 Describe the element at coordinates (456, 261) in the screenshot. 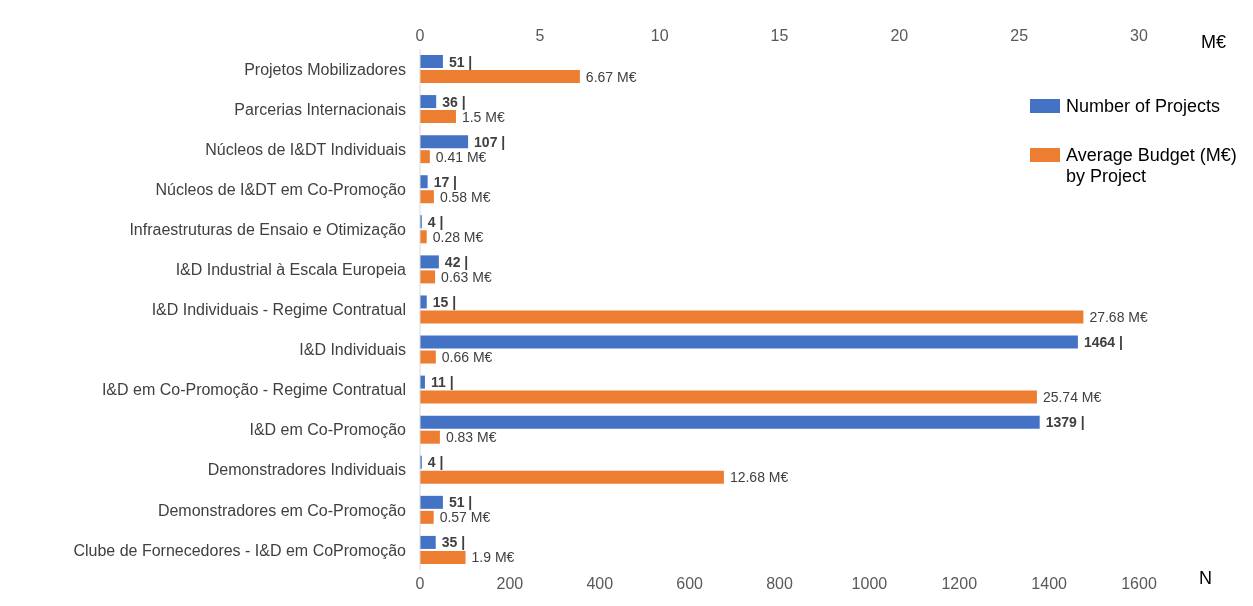

I see `data-label: 42 |` at that location.